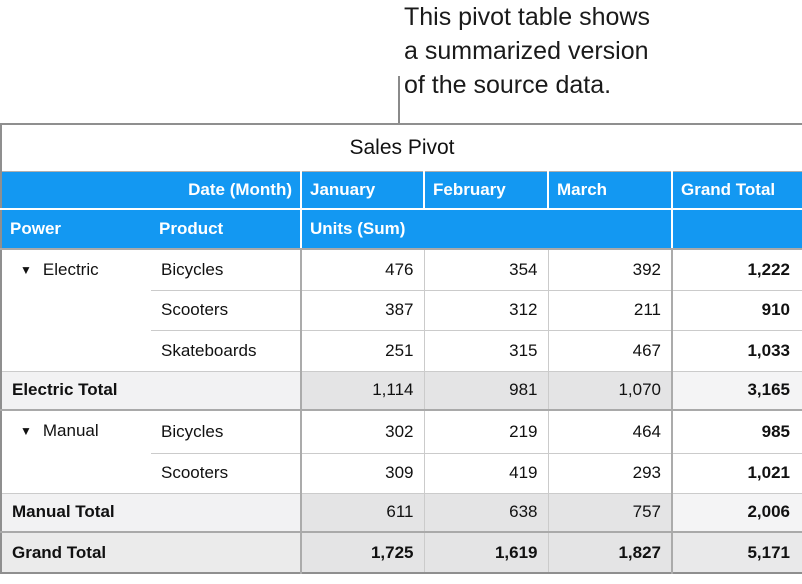 The width and height of the screenshot is (802, 584). I want to click on column-header-grand-total-spacer, so click(736, 229).